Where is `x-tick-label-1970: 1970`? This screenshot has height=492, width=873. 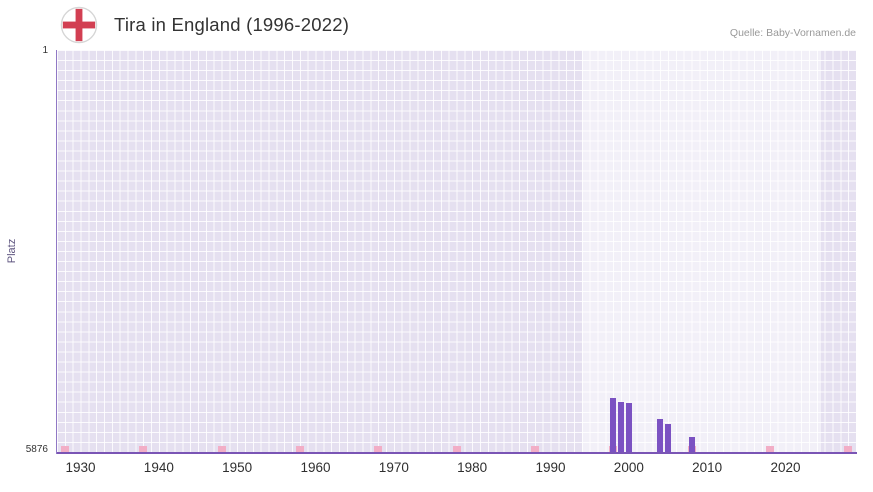 x-tick-label-1970: 1970 is located at coordinates (393, 467).